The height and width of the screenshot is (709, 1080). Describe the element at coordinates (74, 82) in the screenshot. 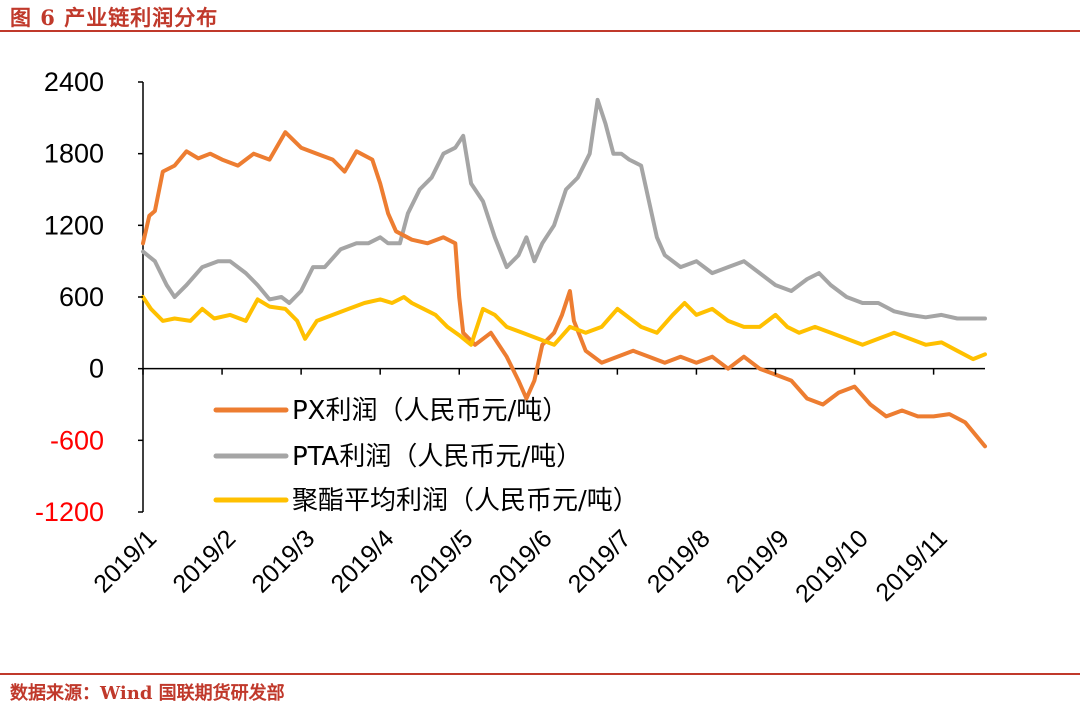

I see `y-tick-label: 2400` at that location.